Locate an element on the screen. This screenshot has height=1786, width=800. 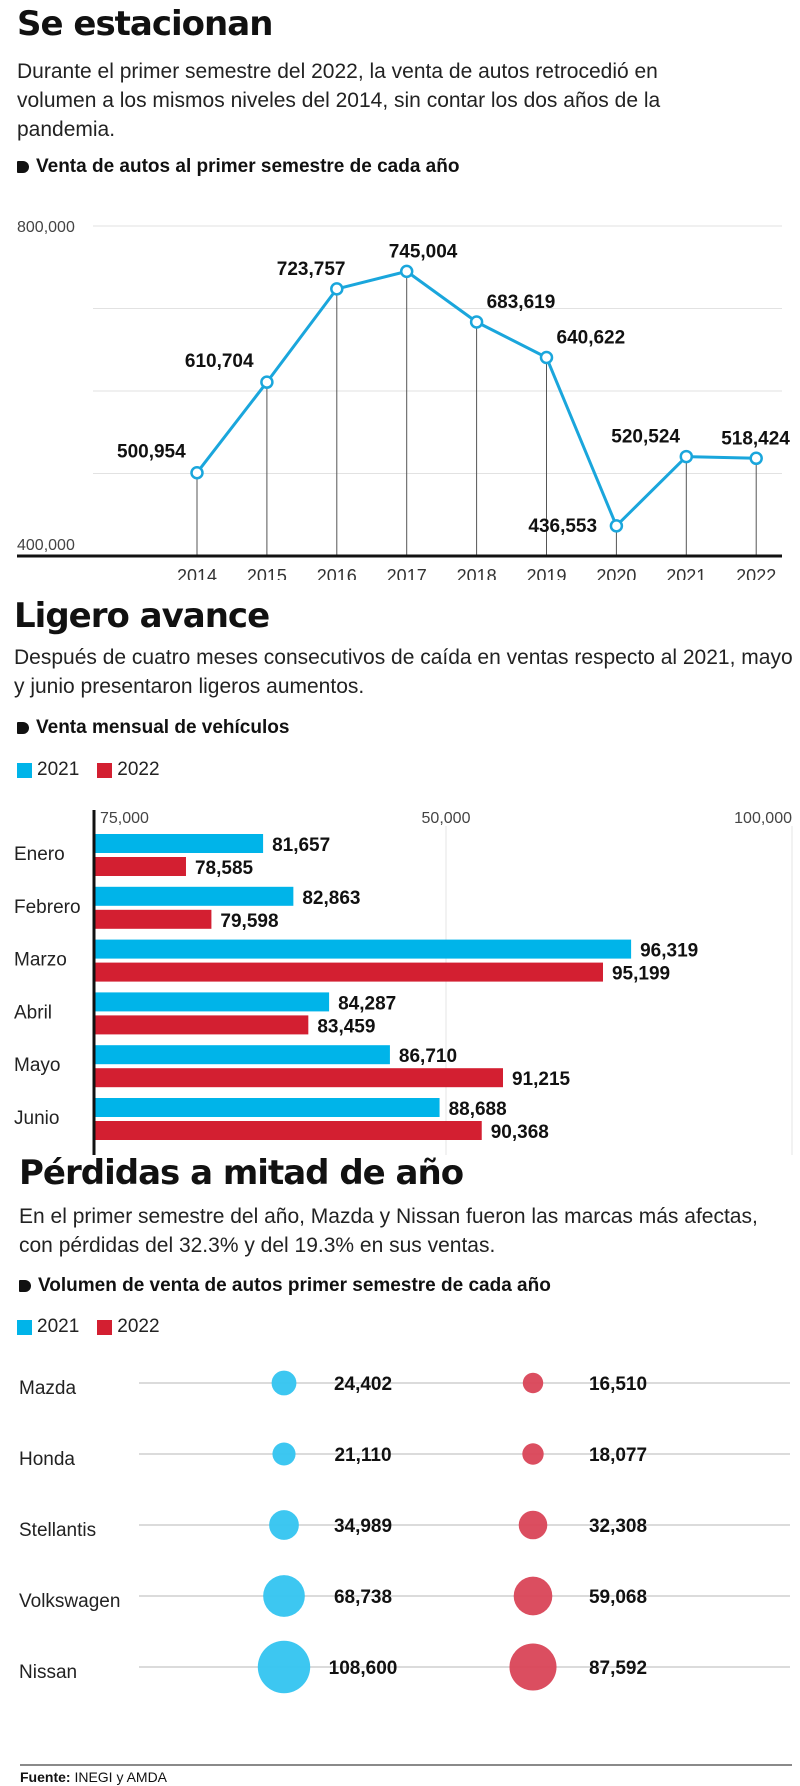
bar-value-label: 96,319 is located at coordinates (669, 951).